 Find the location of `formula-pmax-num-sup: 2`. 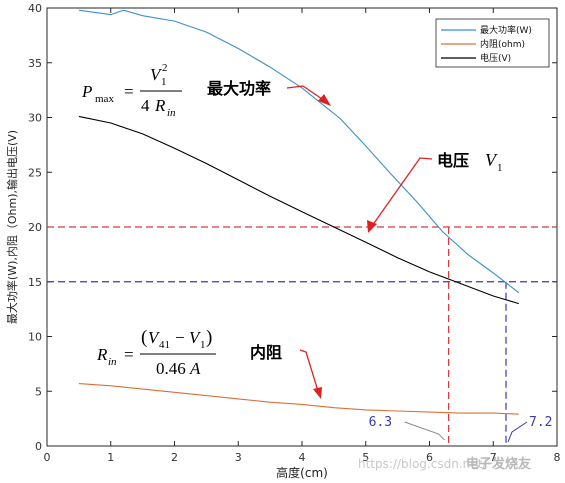

formula-pmax-num-sup: 2 is located at coordinates (165, 68).